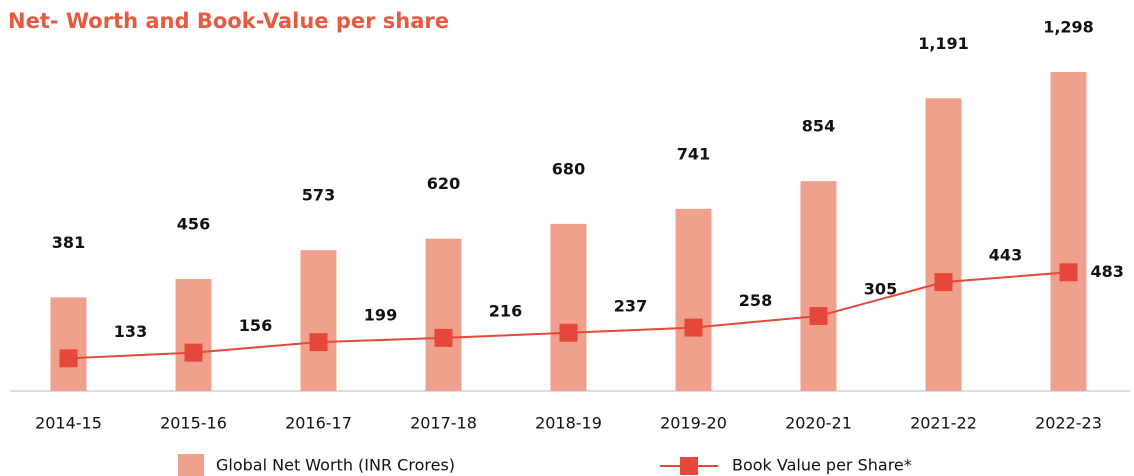 This screenshot has width=1134, height=476. Describe the element at coordinates (228, 21) in the screenshot. I see `chart-title: Net- Worth and Book-Value per share` at that location.